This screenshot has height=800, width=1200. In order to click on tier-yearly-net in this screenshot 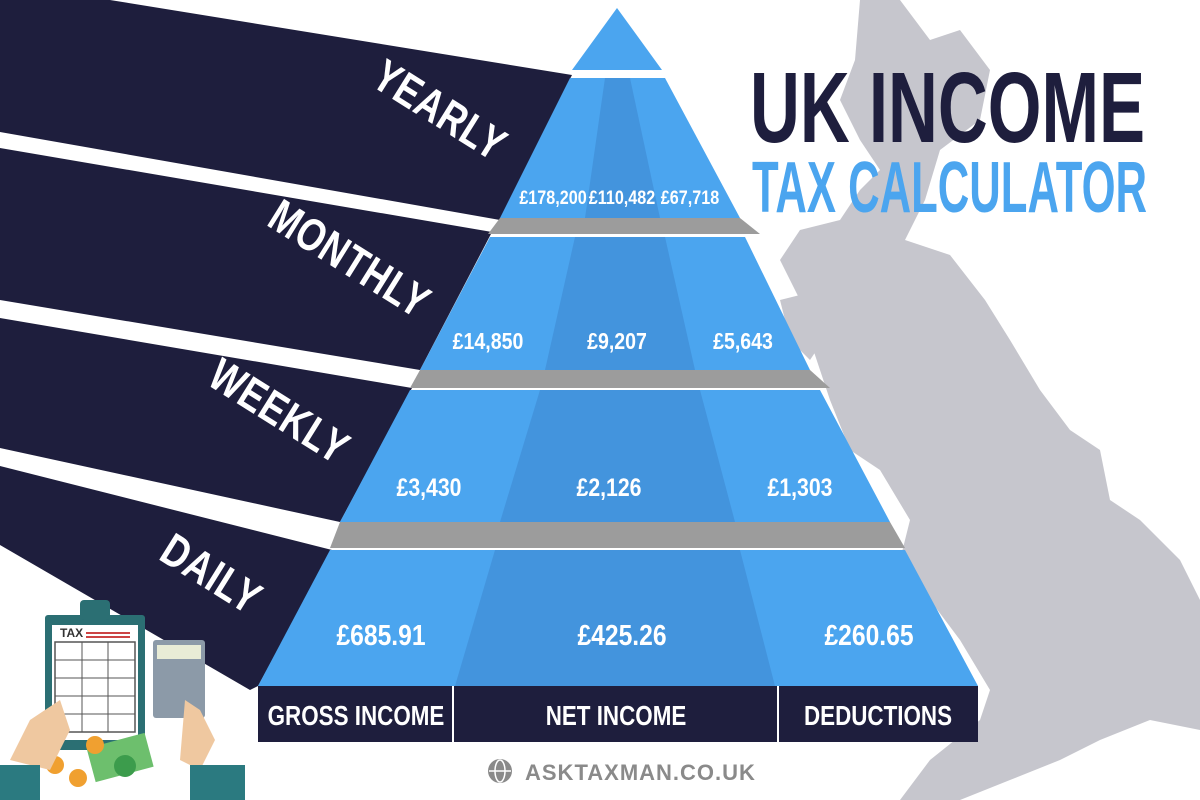, I will do `click(622, 148)`.